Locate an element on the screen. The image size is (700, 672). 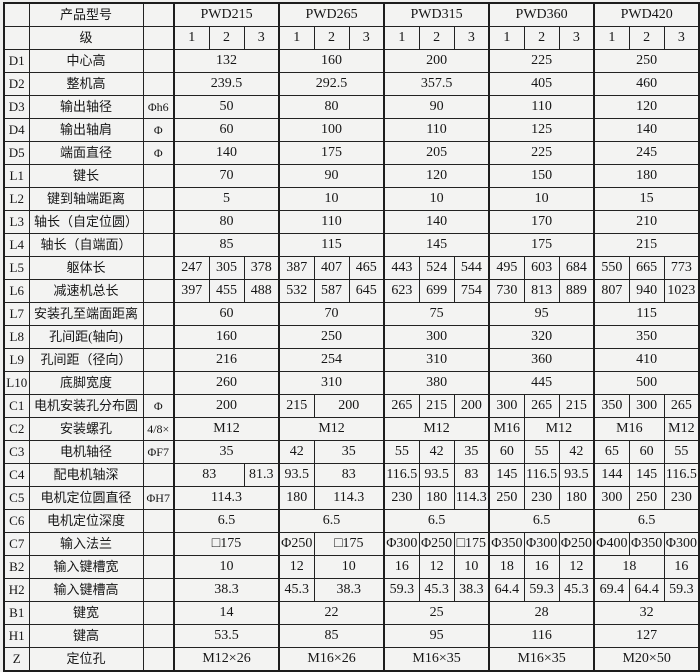
row-label: 输出轴肩 is located at coordinates (86, 130).